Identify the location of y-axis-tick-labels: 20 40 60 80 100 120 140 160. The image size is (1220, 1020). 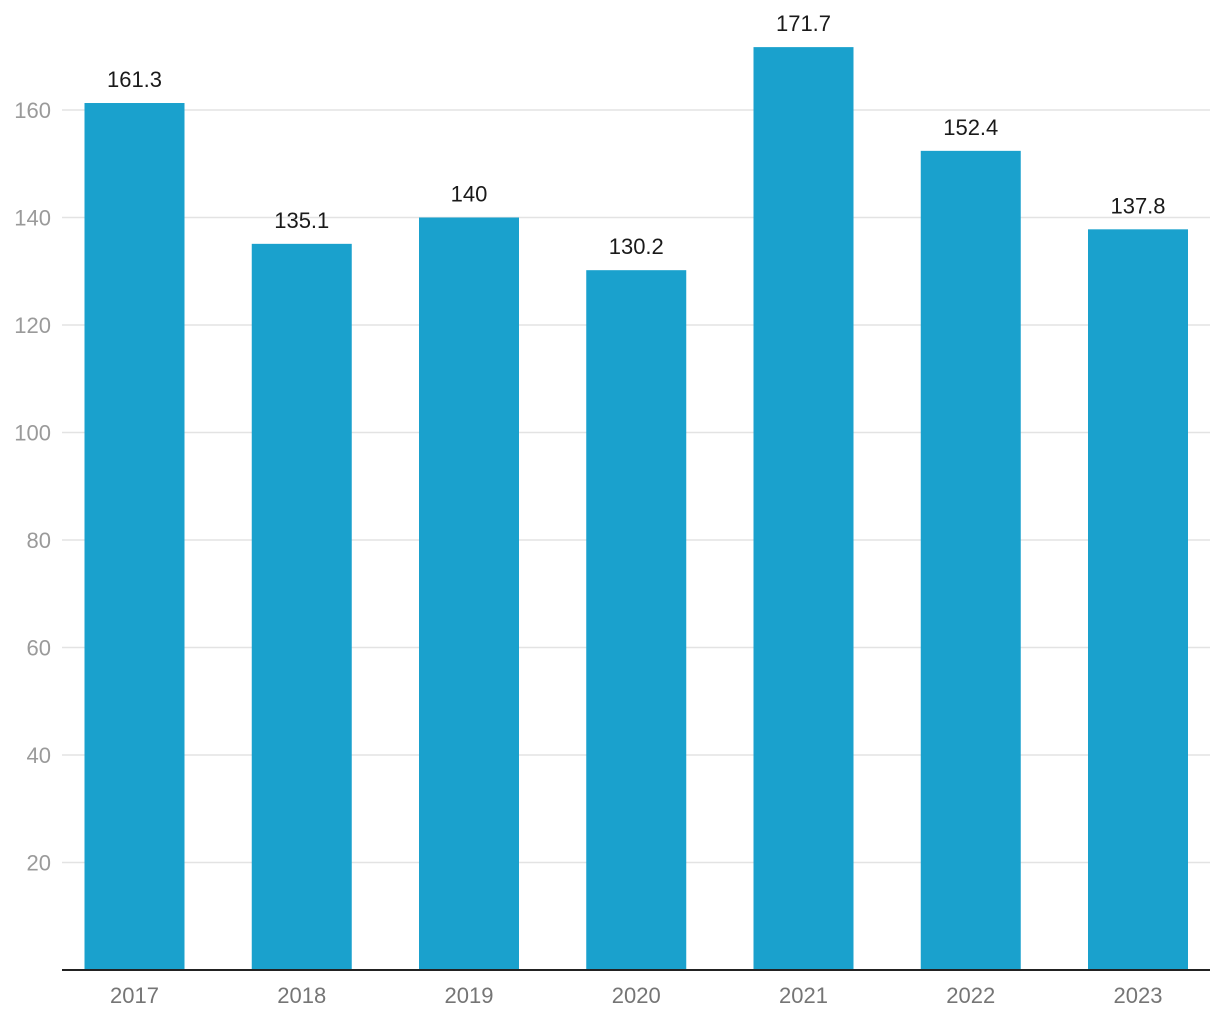
(32, 487).